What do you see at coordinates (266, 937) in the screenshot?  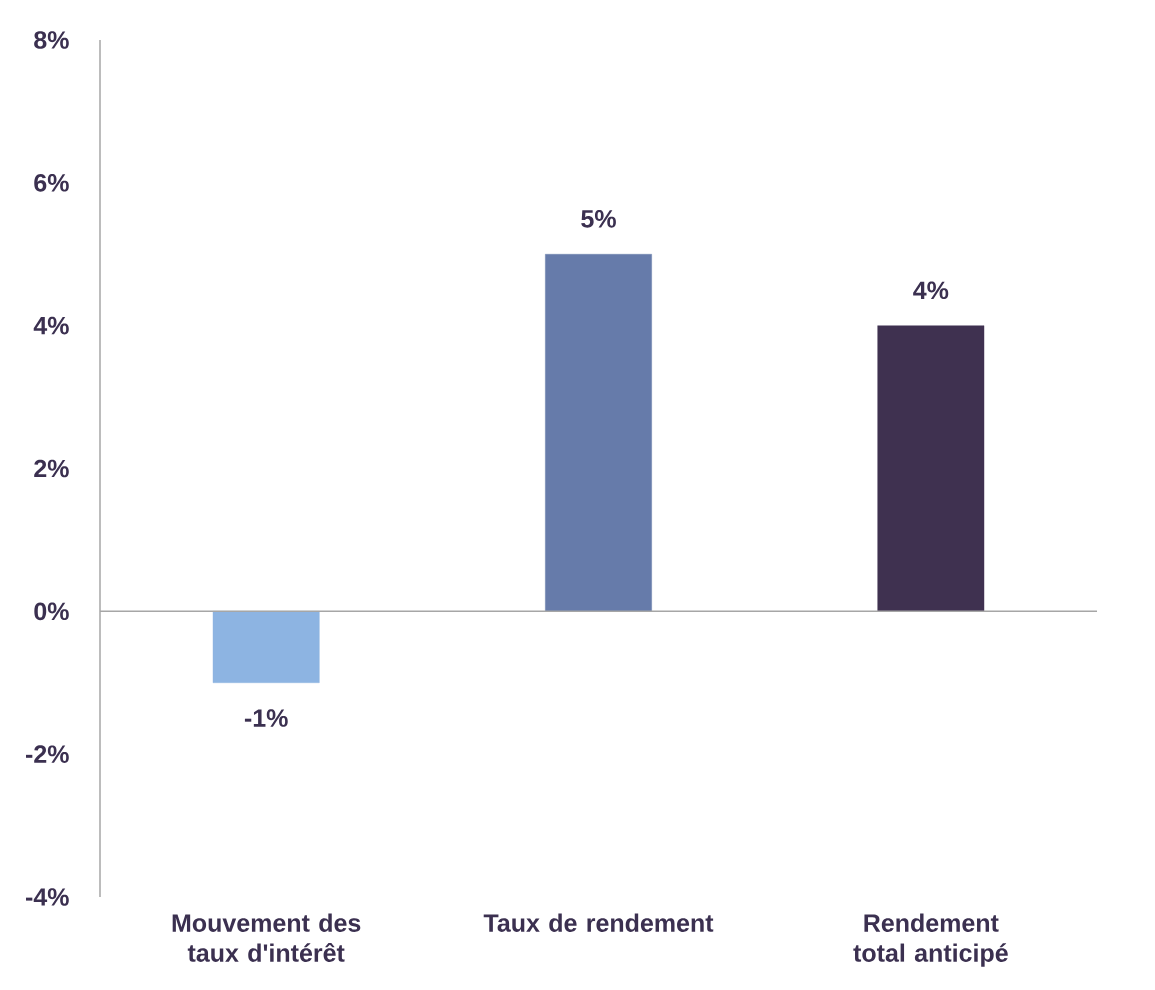 I see `x-tick-label: Mouvement des taux d'intérêt` at bounding box center [266, 937].